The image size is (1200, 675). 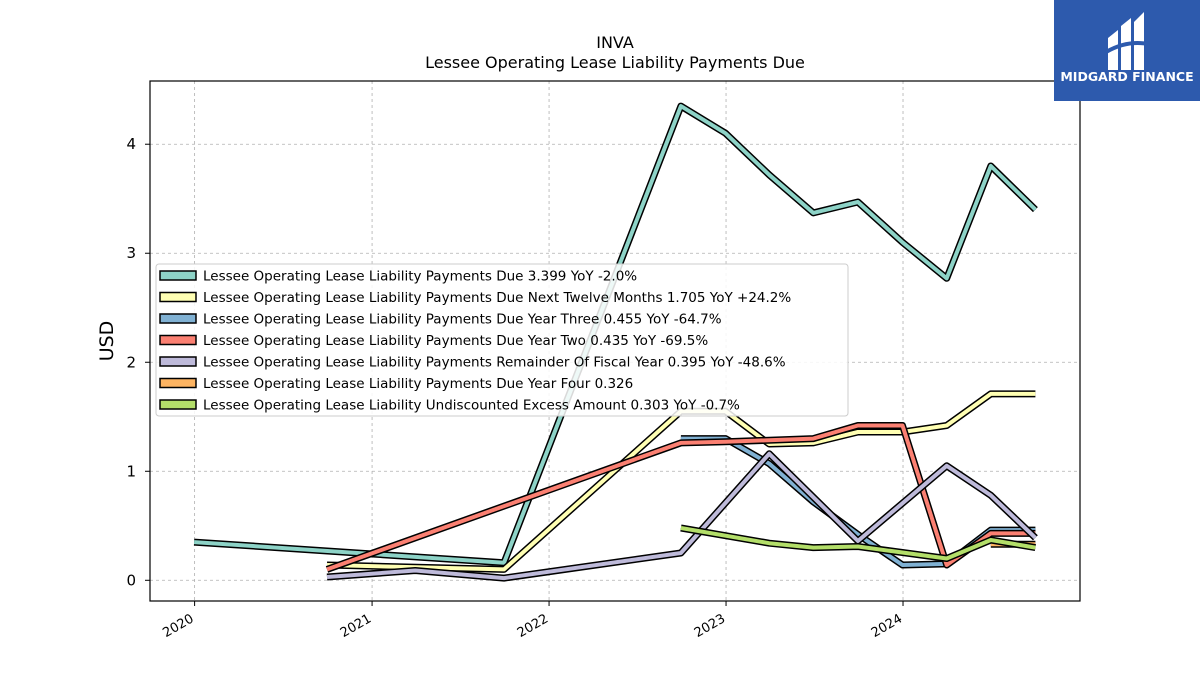 I want to click on legend-box, so click(x=502, y=340).